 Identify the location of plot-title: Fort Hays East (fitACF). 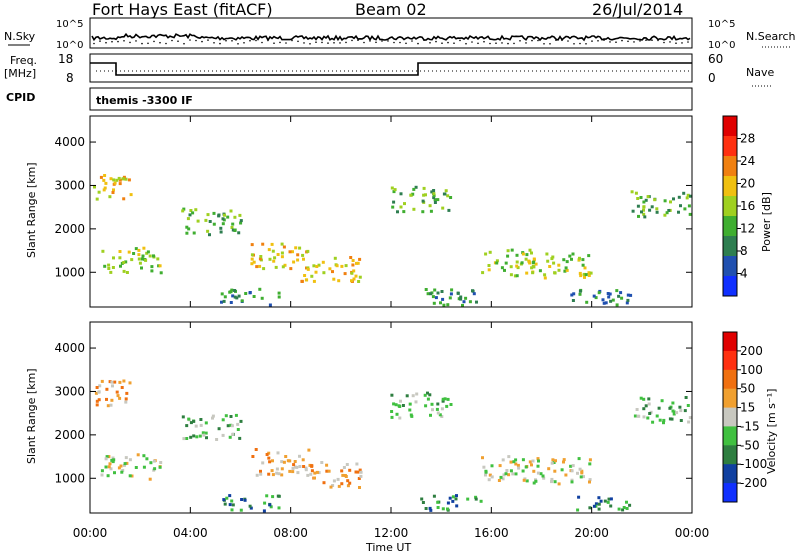
(182, 9).